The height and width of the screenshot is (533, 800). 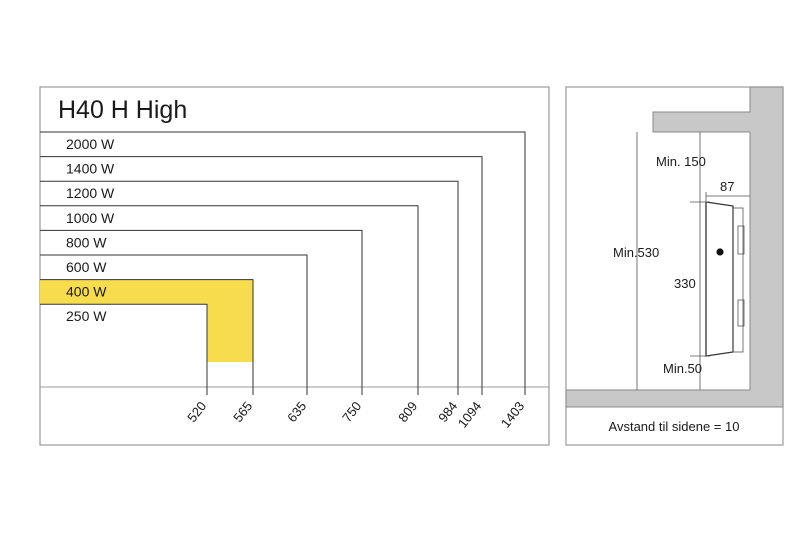 What do you see at coordinates (90, 193) in the screenshot?
I see `row-label-1200w: 1200 W` at bounding box center [90, 193].